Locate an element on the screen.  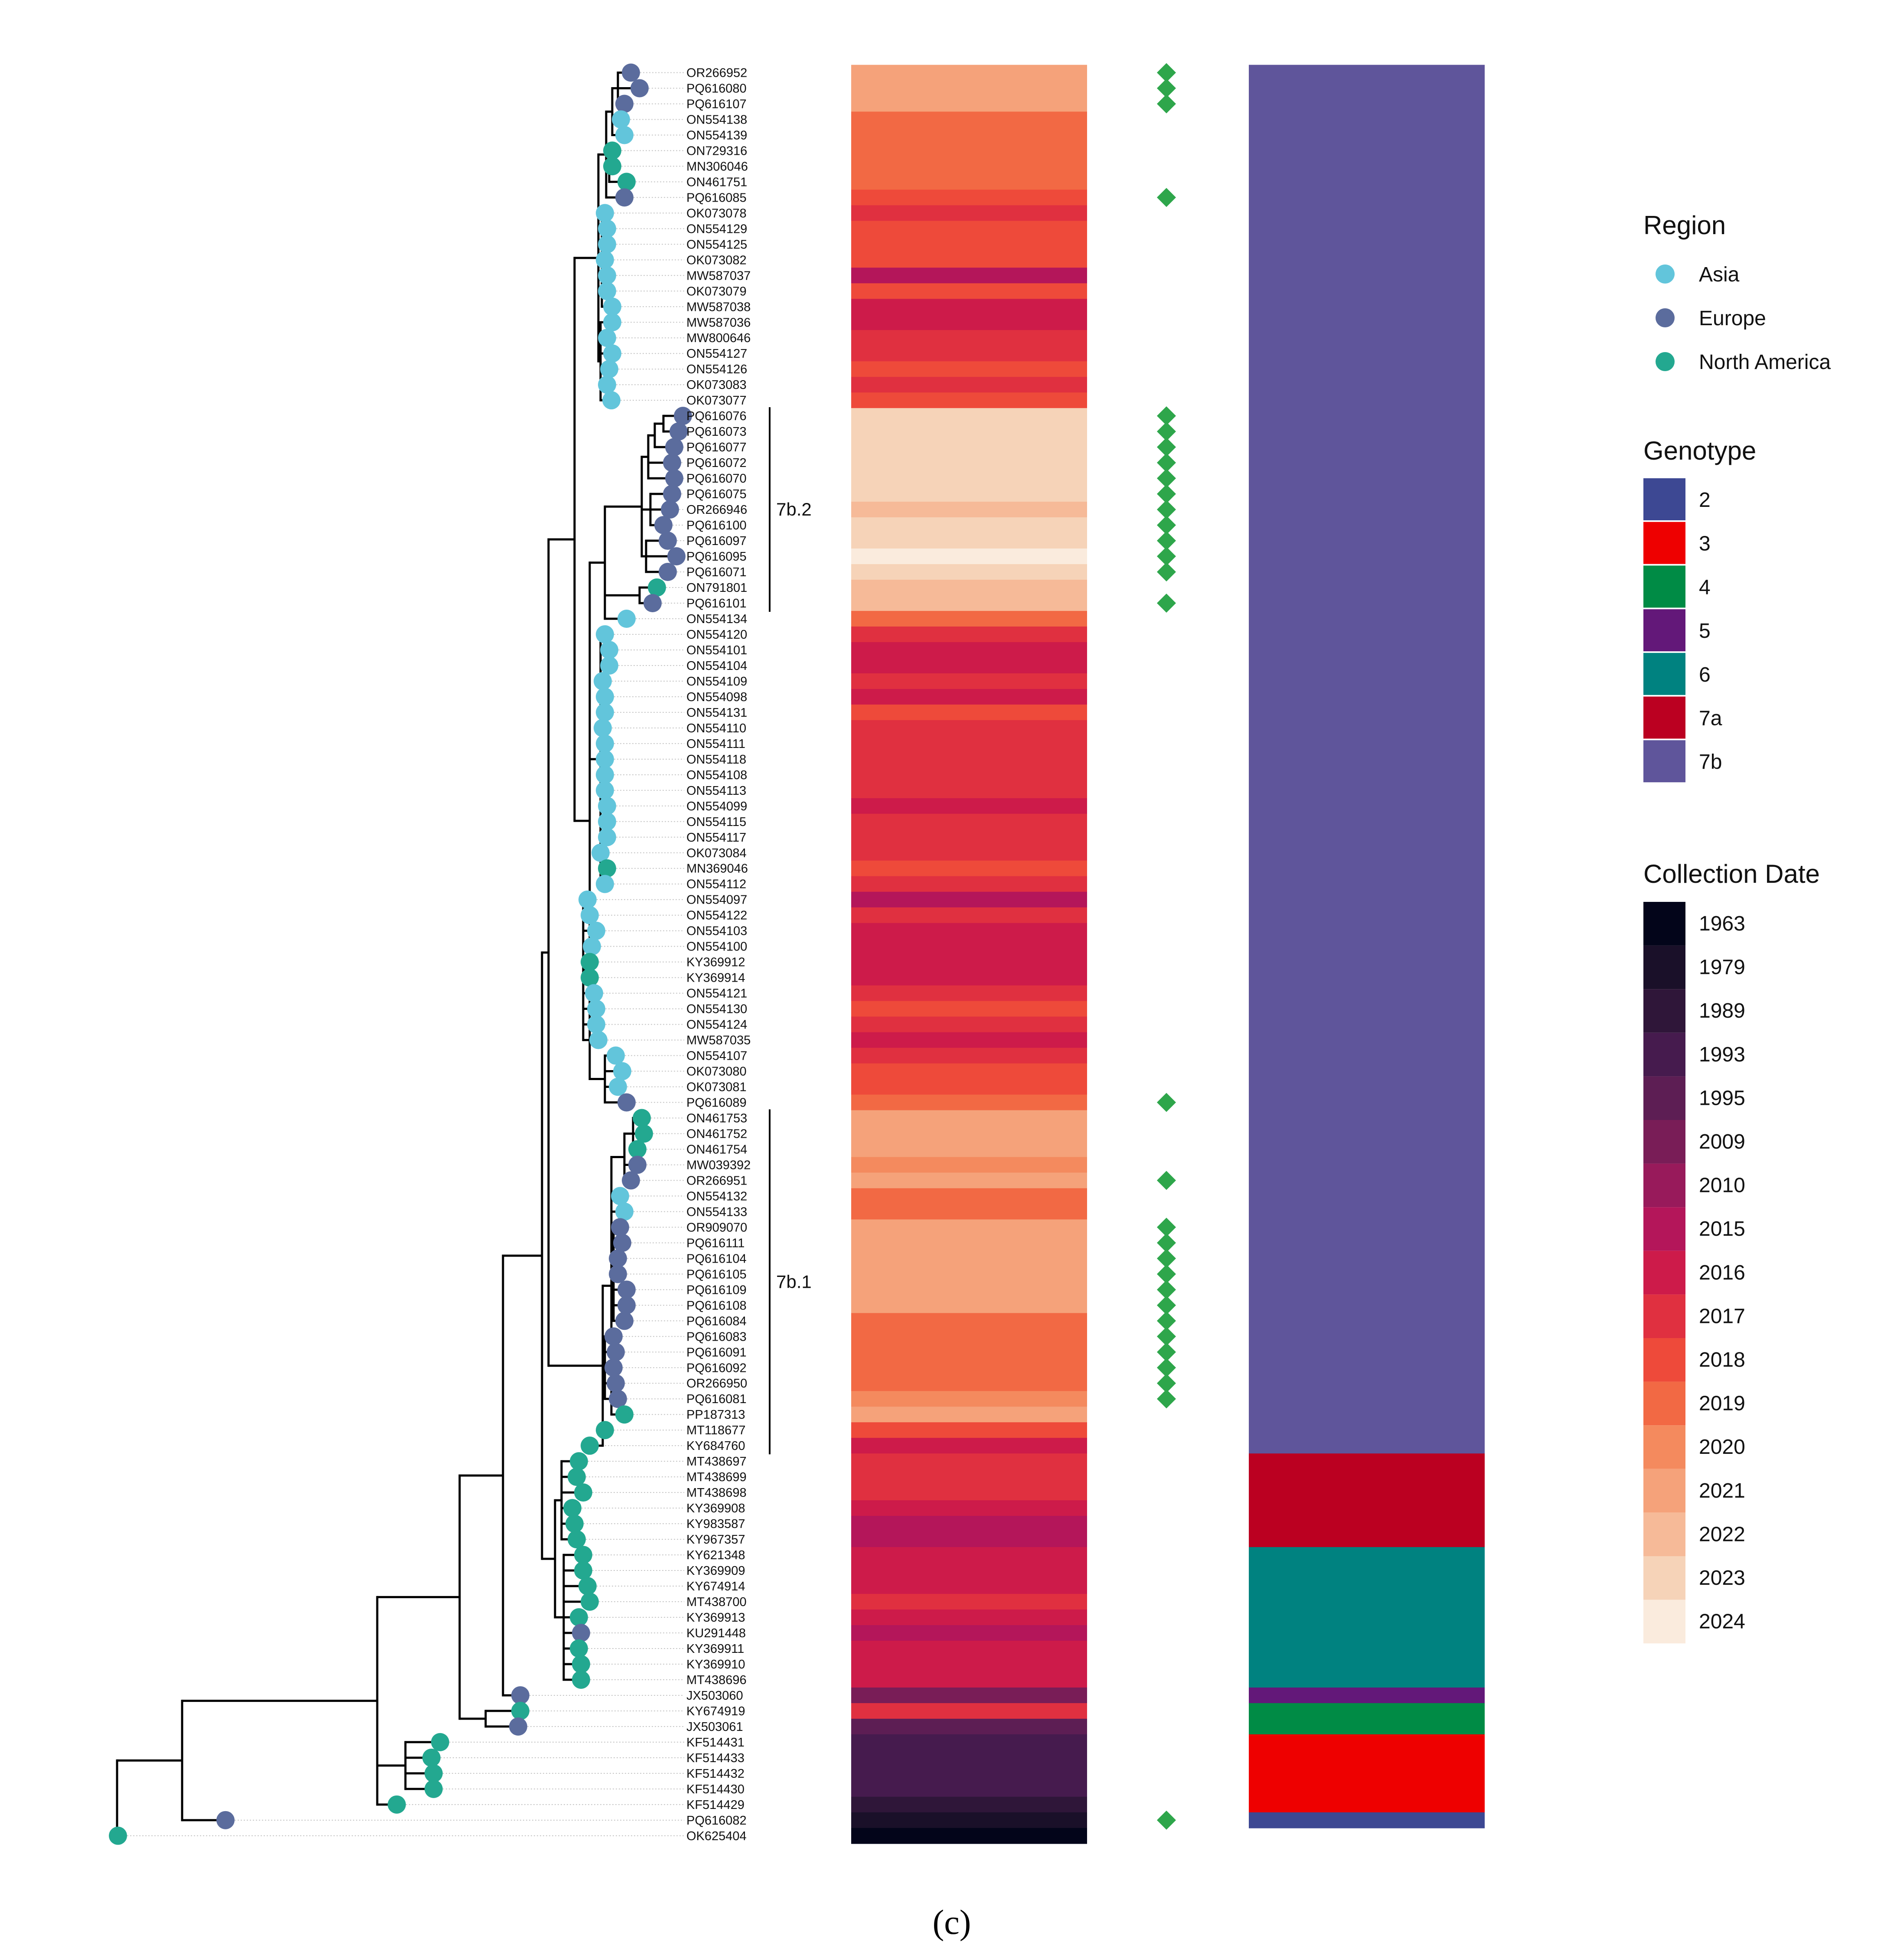
tip-label: PQ616101 is located at coordinates (716, 604).